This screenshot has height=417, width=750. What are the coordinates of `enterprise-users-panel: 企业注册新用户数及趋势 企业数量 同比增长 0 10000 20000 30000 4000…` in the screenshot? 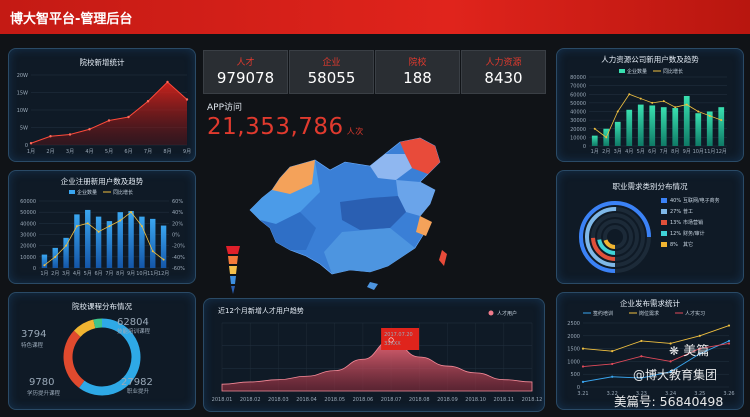 It's located at (102, 227).